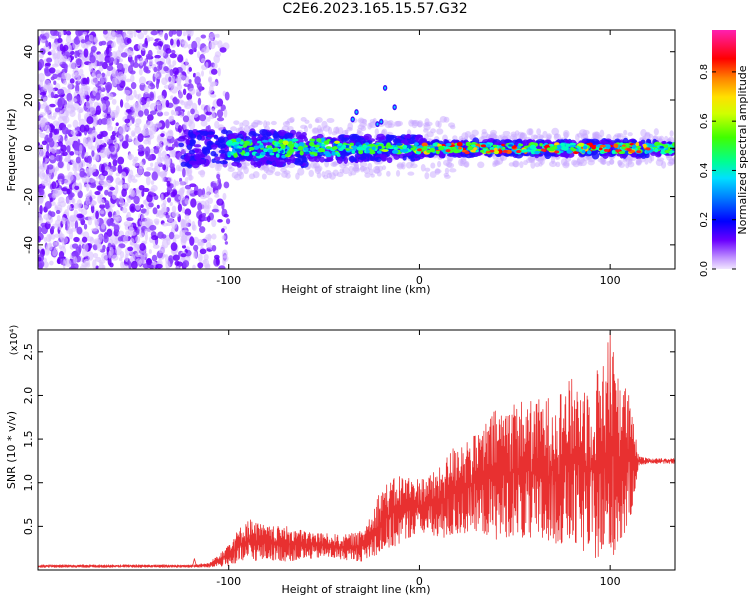 The image size is (750, 600). Describe the element at coordinates (704, 220) in the screenshot. I see `colorbar-tick-label: 0.2` at that location.